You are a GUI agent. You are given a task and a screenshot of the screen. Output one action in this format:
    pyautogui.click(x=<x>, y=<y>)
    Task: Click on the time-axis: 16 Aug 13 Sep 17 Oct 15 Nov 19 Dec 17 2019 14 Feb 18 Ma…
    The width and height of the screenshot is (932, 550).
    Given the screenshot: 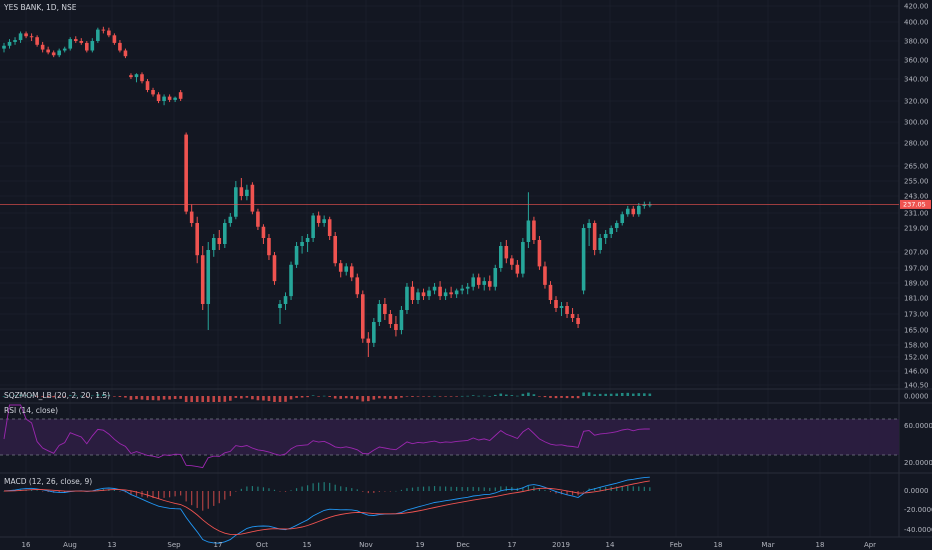 What is the action you would take?
    pyautogui.click(x=449, y=545)
    